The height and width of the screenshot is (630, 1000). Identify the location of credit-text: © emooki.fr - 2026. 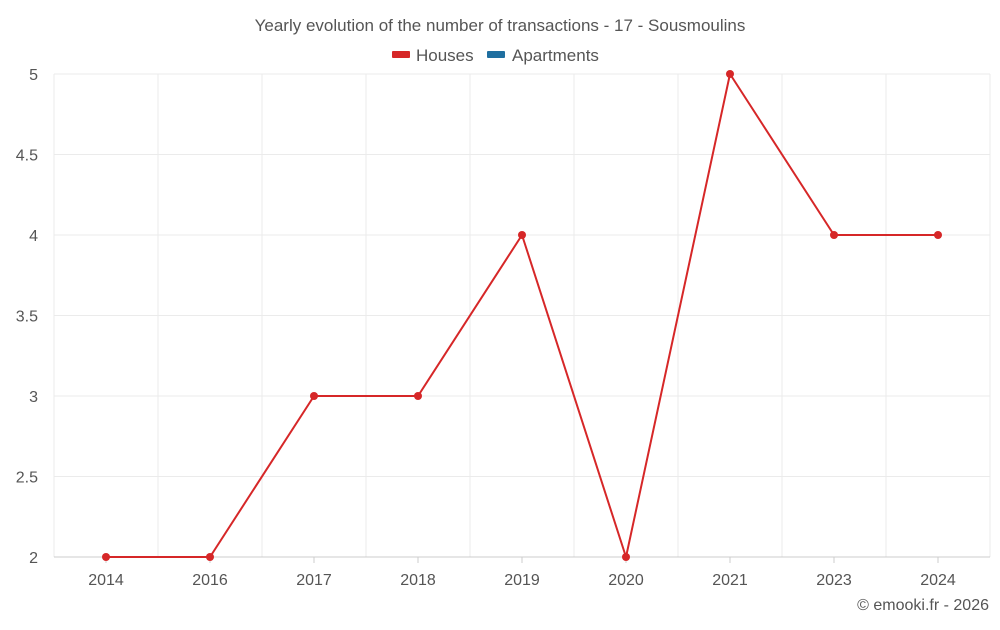
(923, 605).